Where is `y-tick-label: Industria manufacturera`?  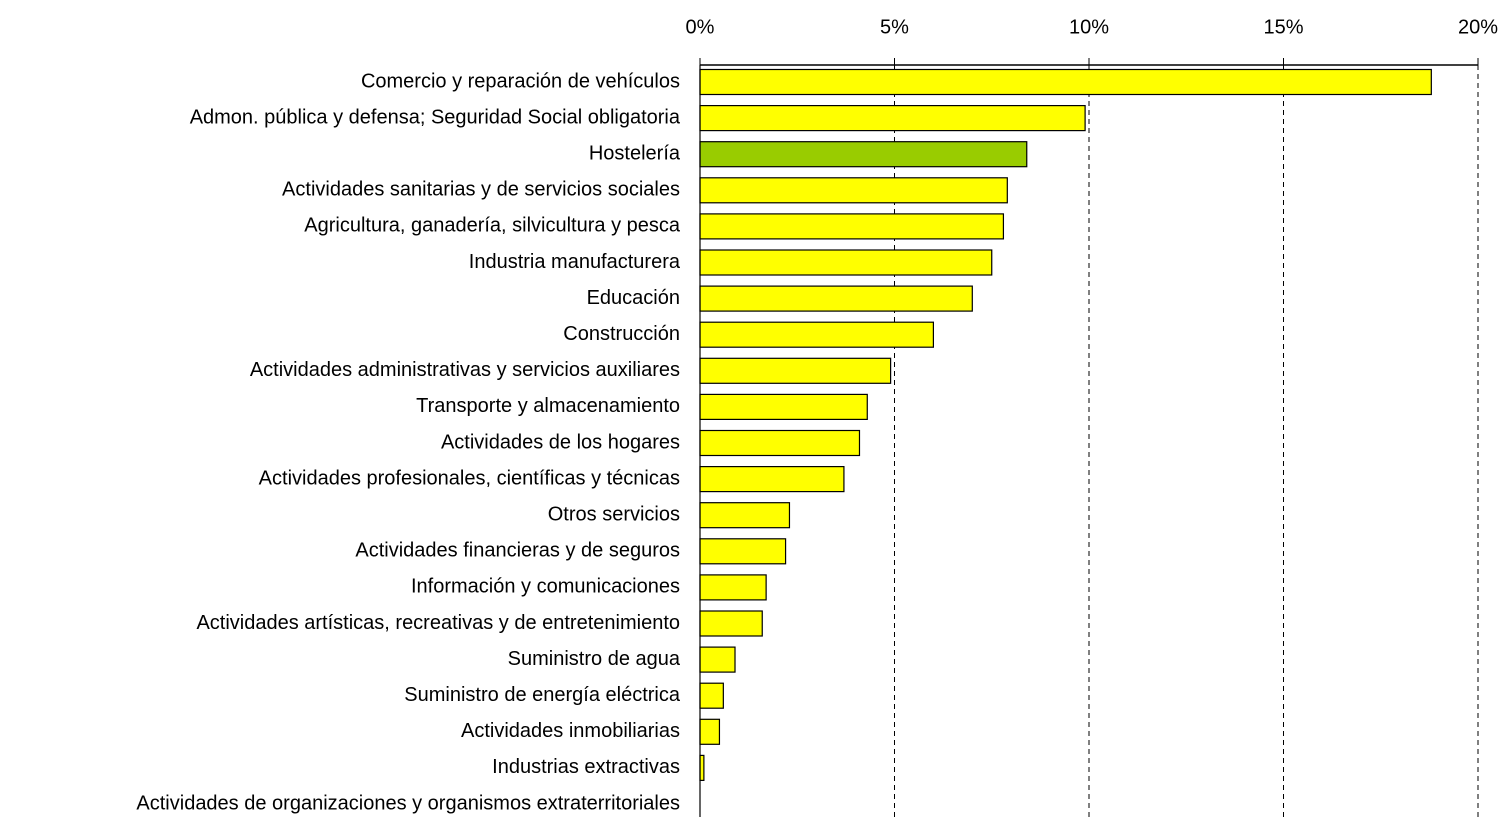
y-tick-label: Industria manufacturera is located at coordinates (575, 262).